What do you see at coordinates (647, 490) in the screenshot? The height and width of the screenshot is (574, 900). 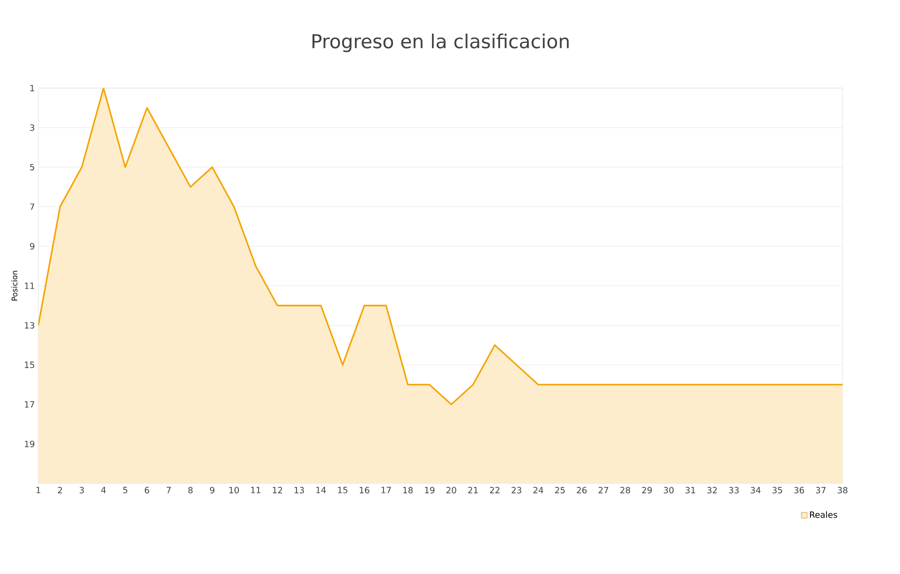 I see `x-tick-label: 29` at bounding box center [647, 490].